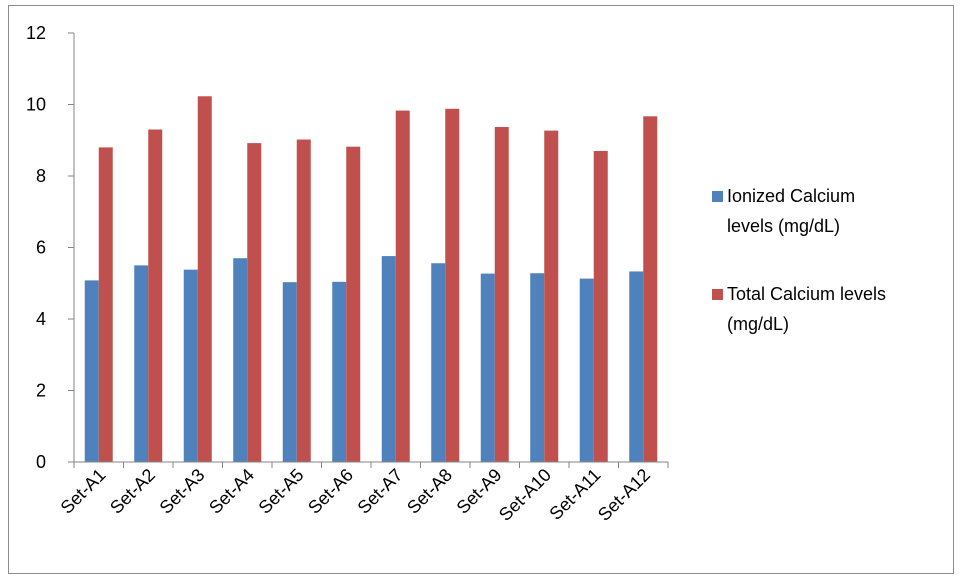 The image size is (960, 579). Describe the element at coordinates (717, 196) in the screenshot. I see `legend-swatch-ionized` at that location.